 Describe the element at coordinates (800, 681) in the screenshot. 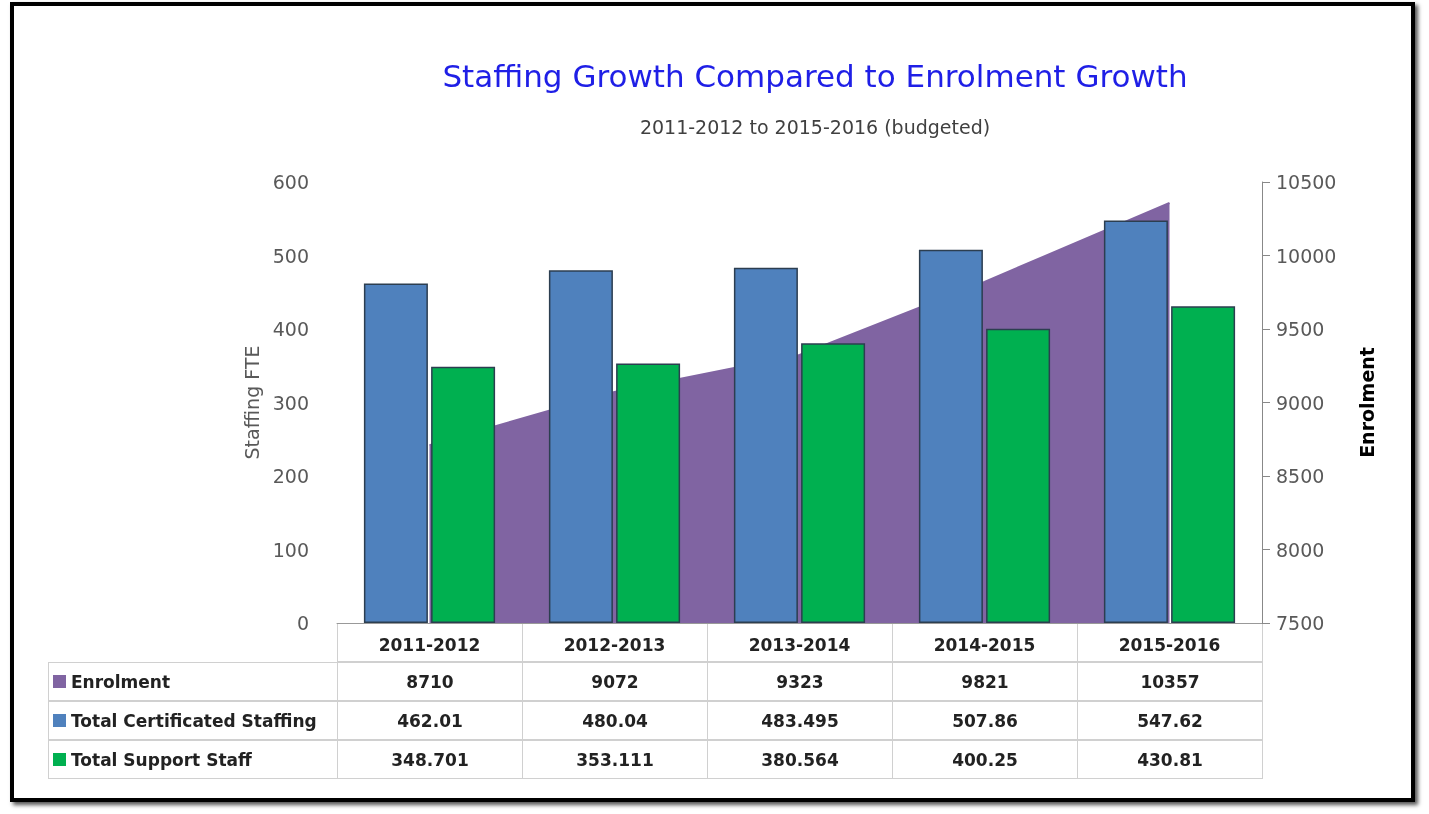

I see `data-label: 9323` at that location.